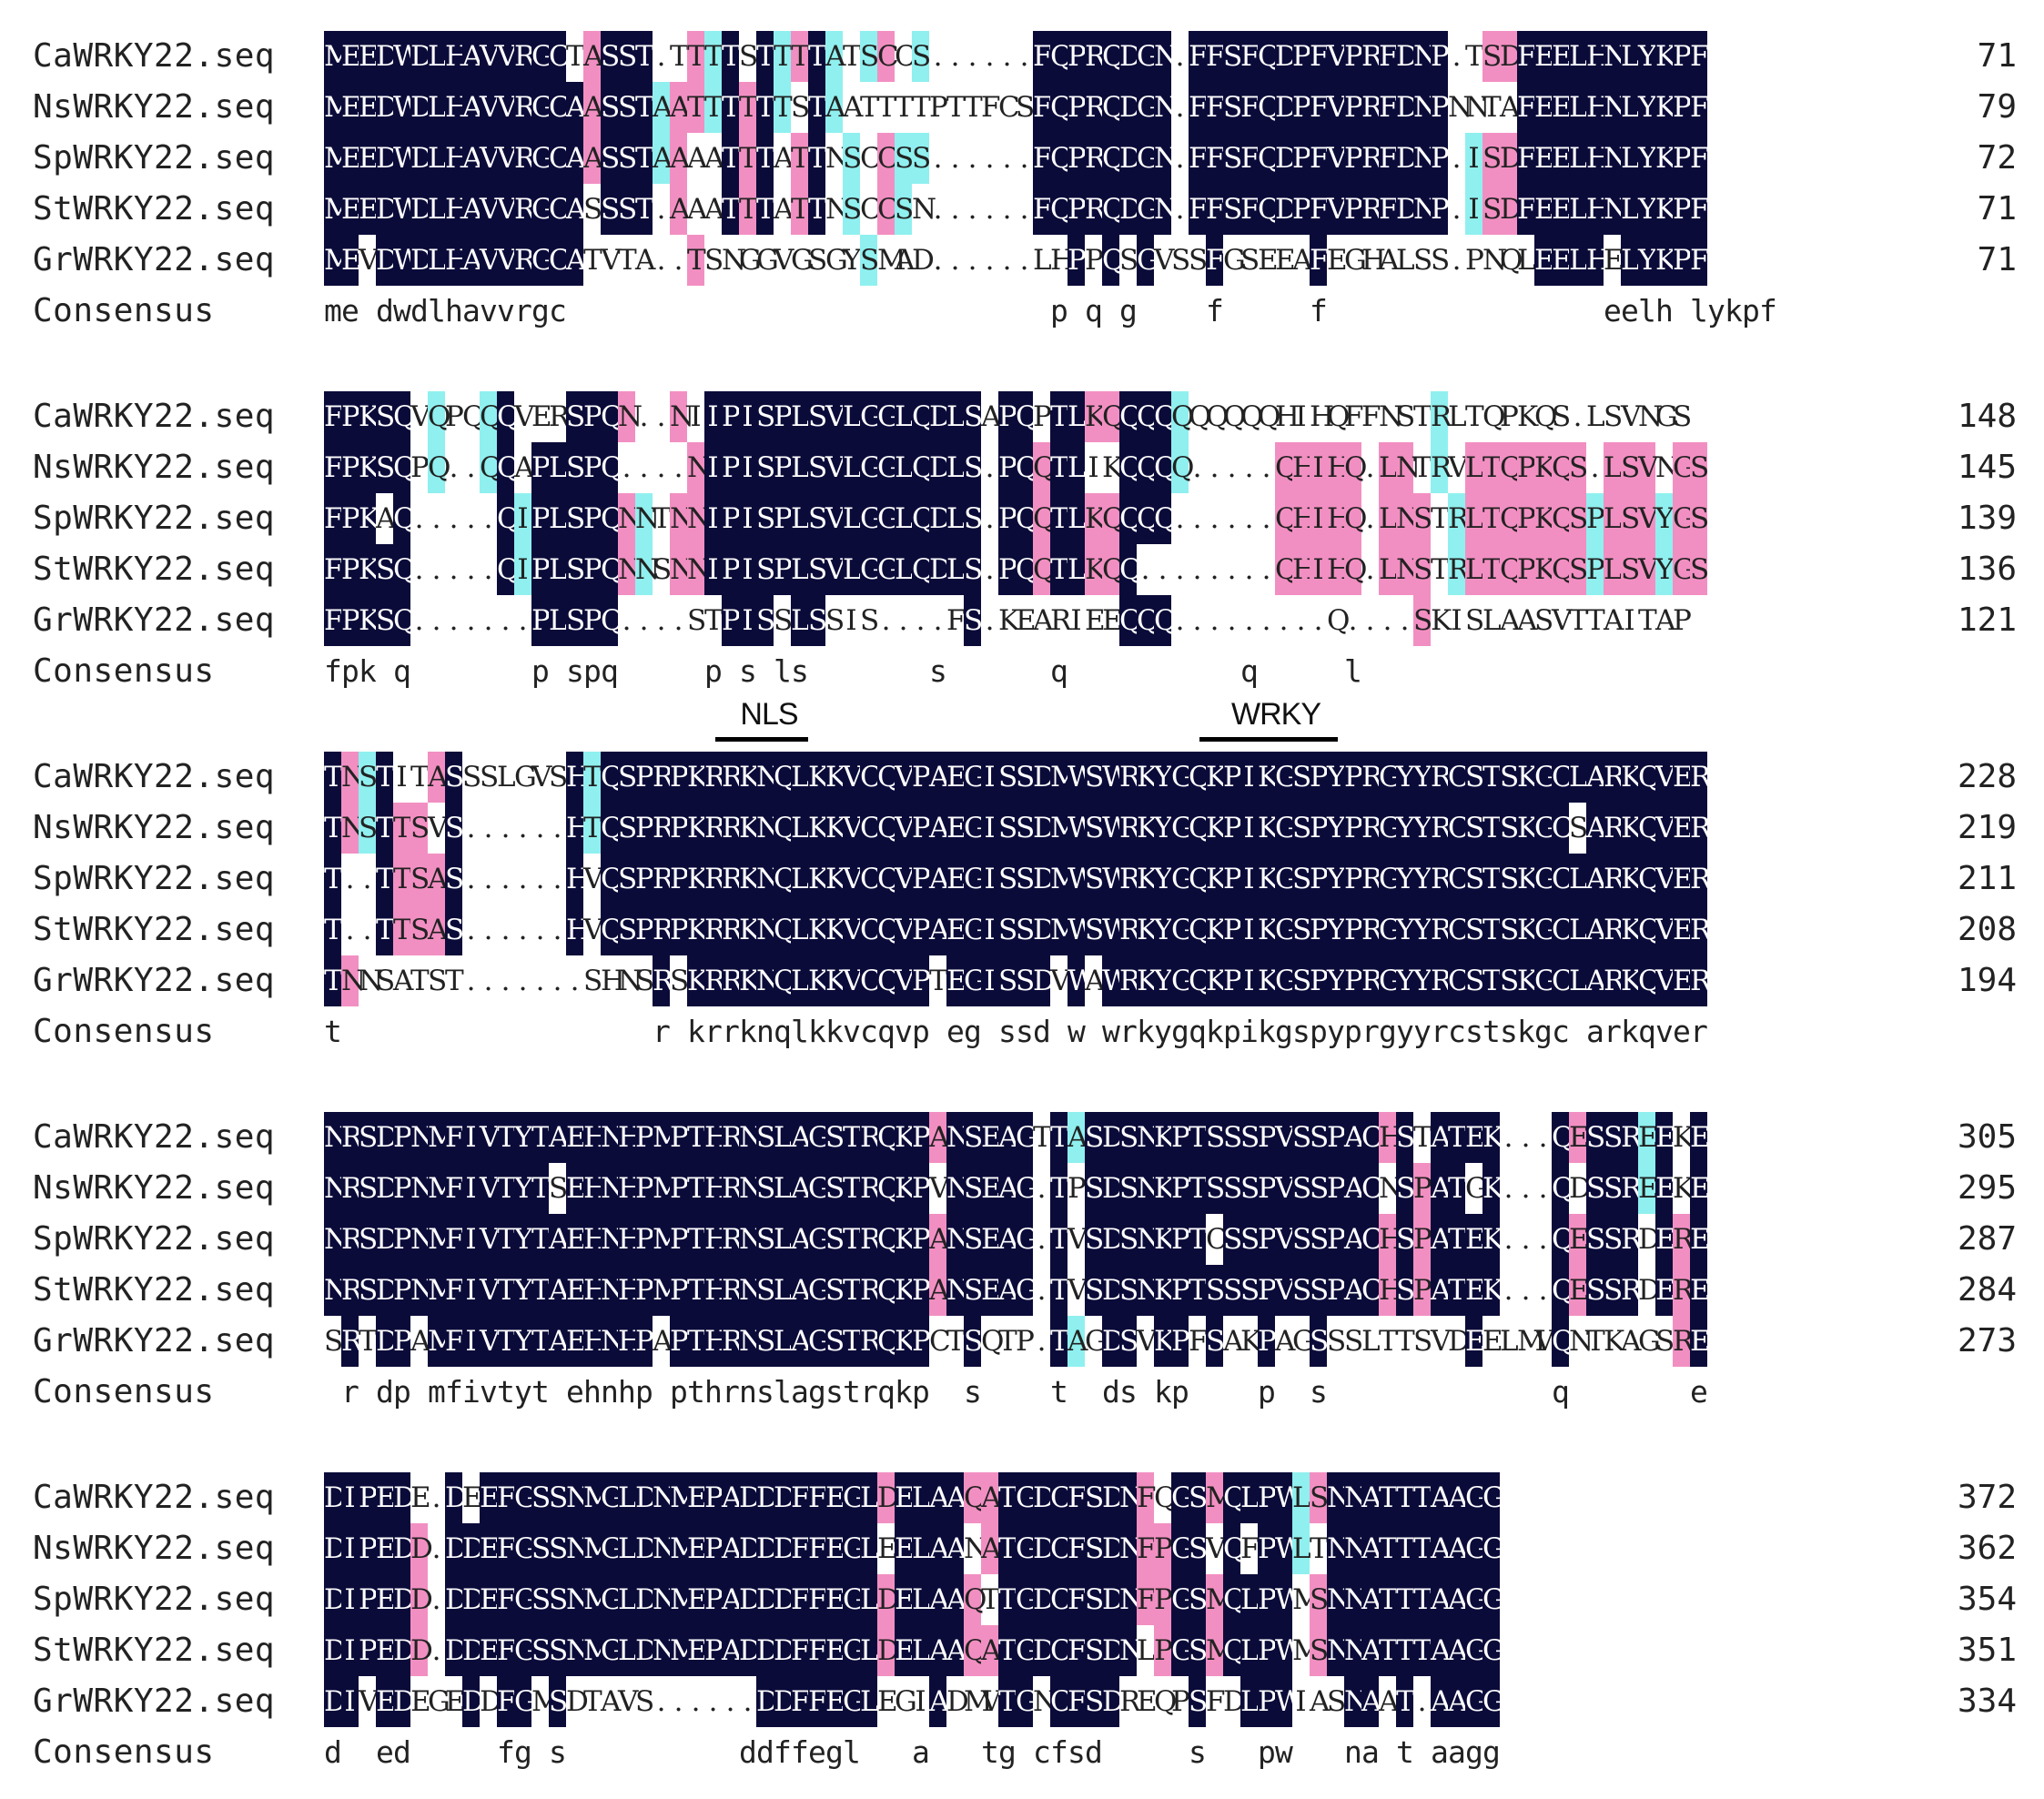  What do you see at coordinates (1474, 1752) in the screenshot?
I see `consensus-residue: g` at bounding box center [1474, 1752].